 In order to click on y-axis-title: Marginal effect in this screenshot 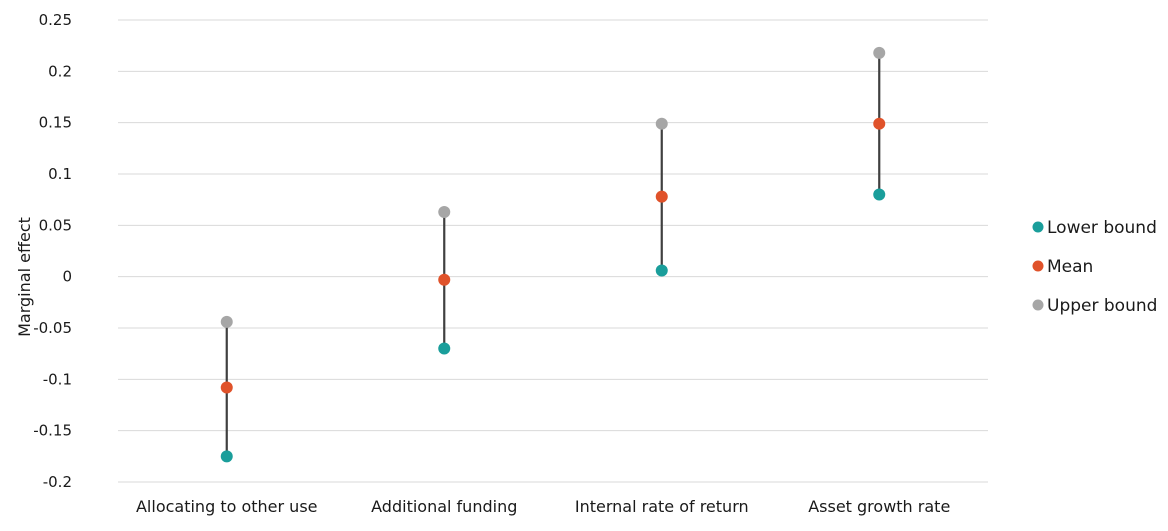, I will do `click(24, 277)`.